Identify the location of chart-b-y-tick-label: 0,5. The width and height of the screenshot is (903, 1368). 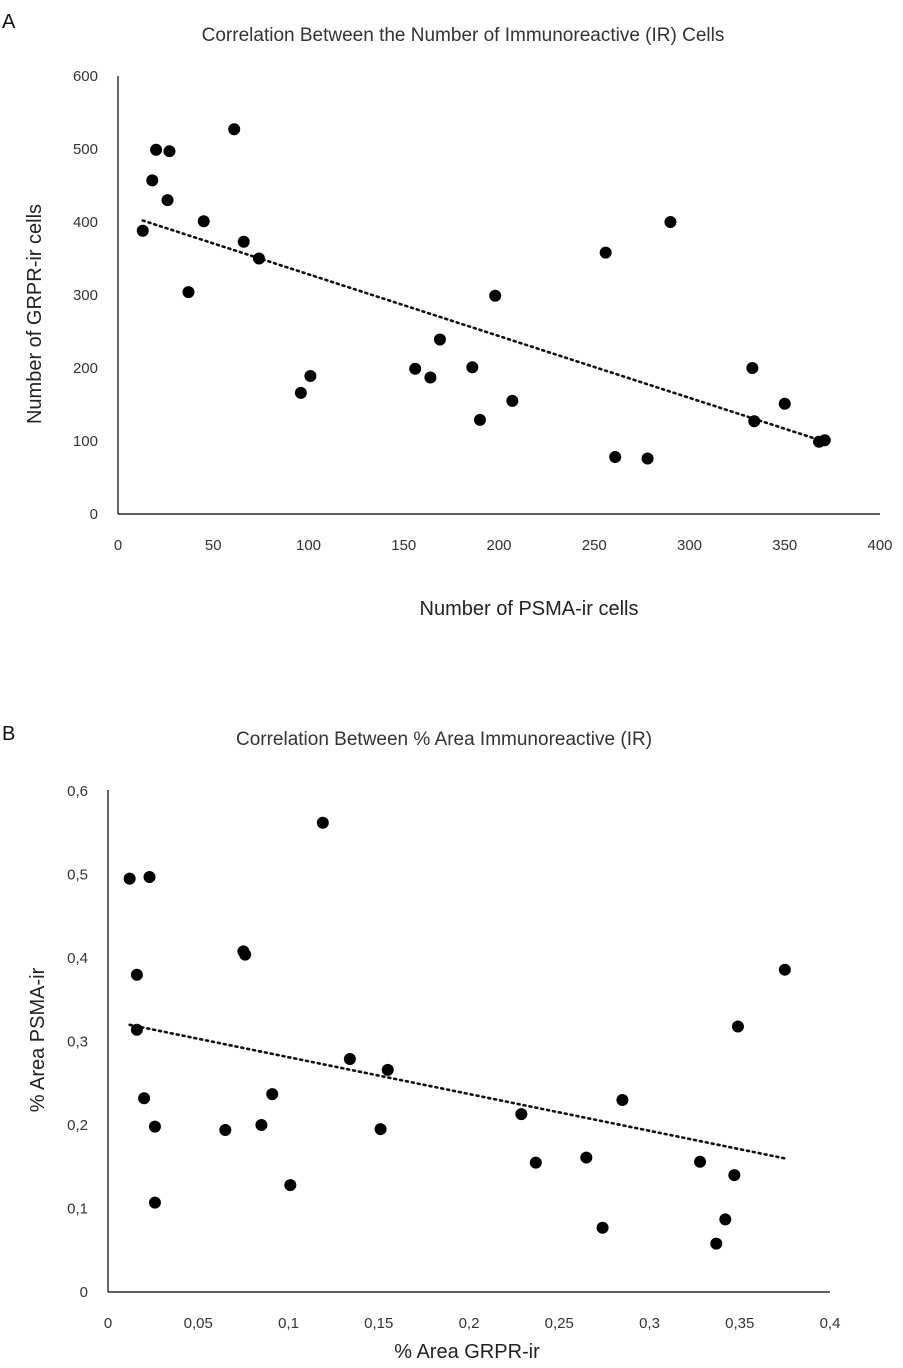
(77, 875).